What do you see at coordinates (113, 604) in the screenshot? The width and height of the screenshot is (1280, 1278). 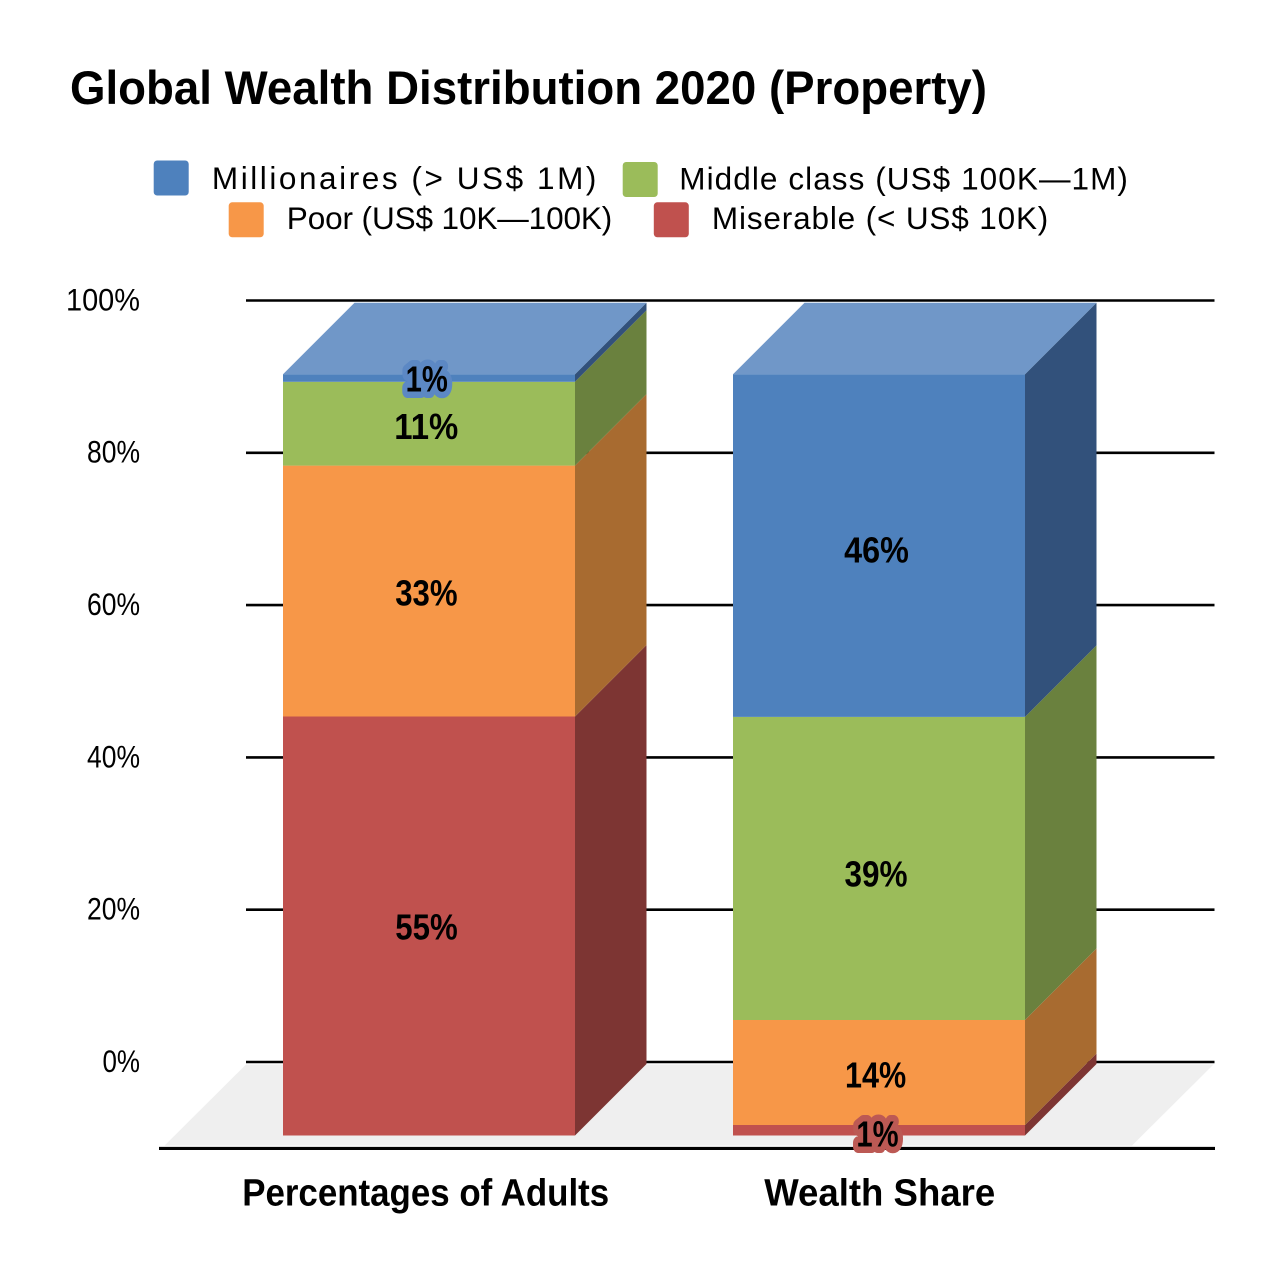 I see `svg-text: 60%` at bounding box center [113, 604].